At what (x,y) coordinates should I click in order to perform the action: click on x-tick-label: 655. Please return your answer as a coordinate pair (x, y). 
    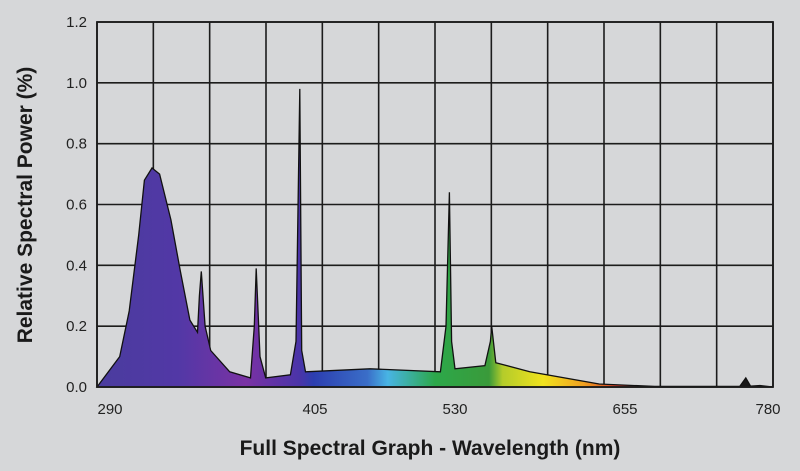
    Looking at the image, I should click on (624, 409).